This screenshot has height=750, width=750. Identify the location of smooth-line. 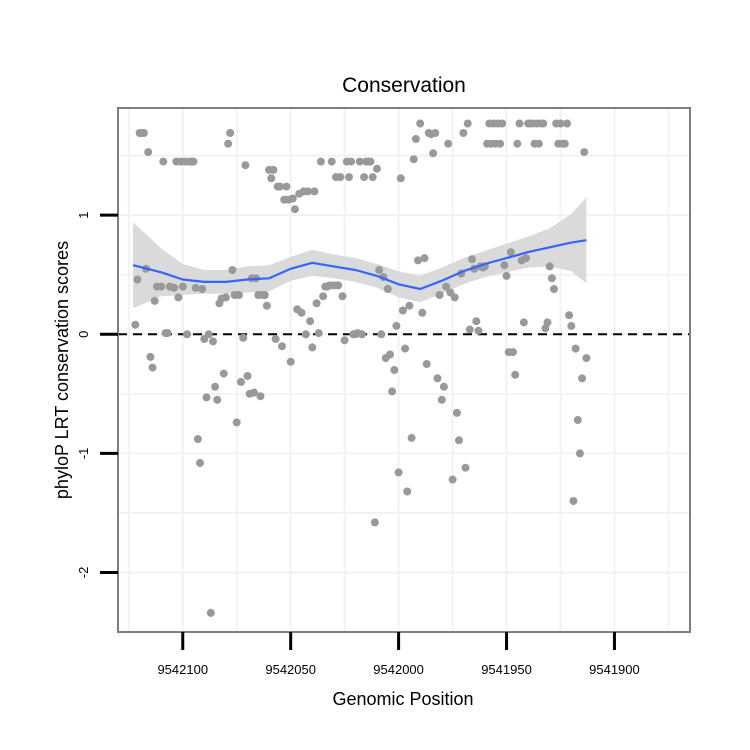
(359, 265).